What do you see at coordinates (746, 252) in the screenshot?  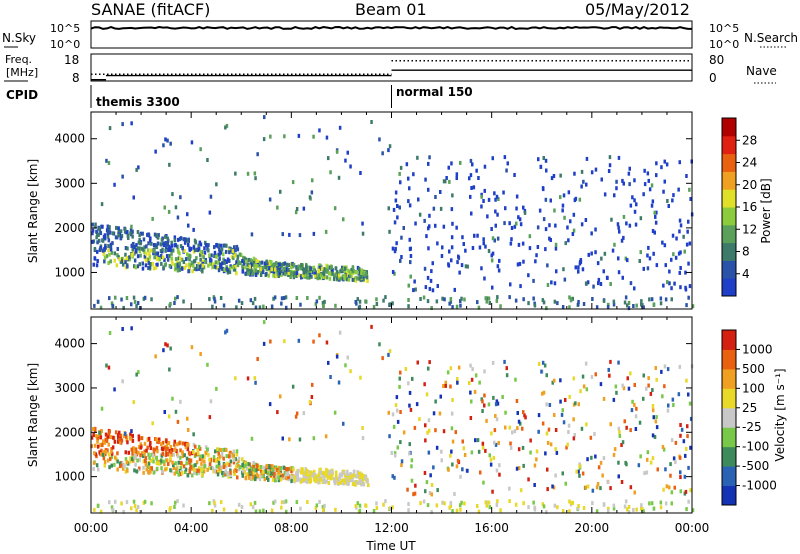 I see `colorbar-tick-label-5: 8` at bounding box center [746, 252].